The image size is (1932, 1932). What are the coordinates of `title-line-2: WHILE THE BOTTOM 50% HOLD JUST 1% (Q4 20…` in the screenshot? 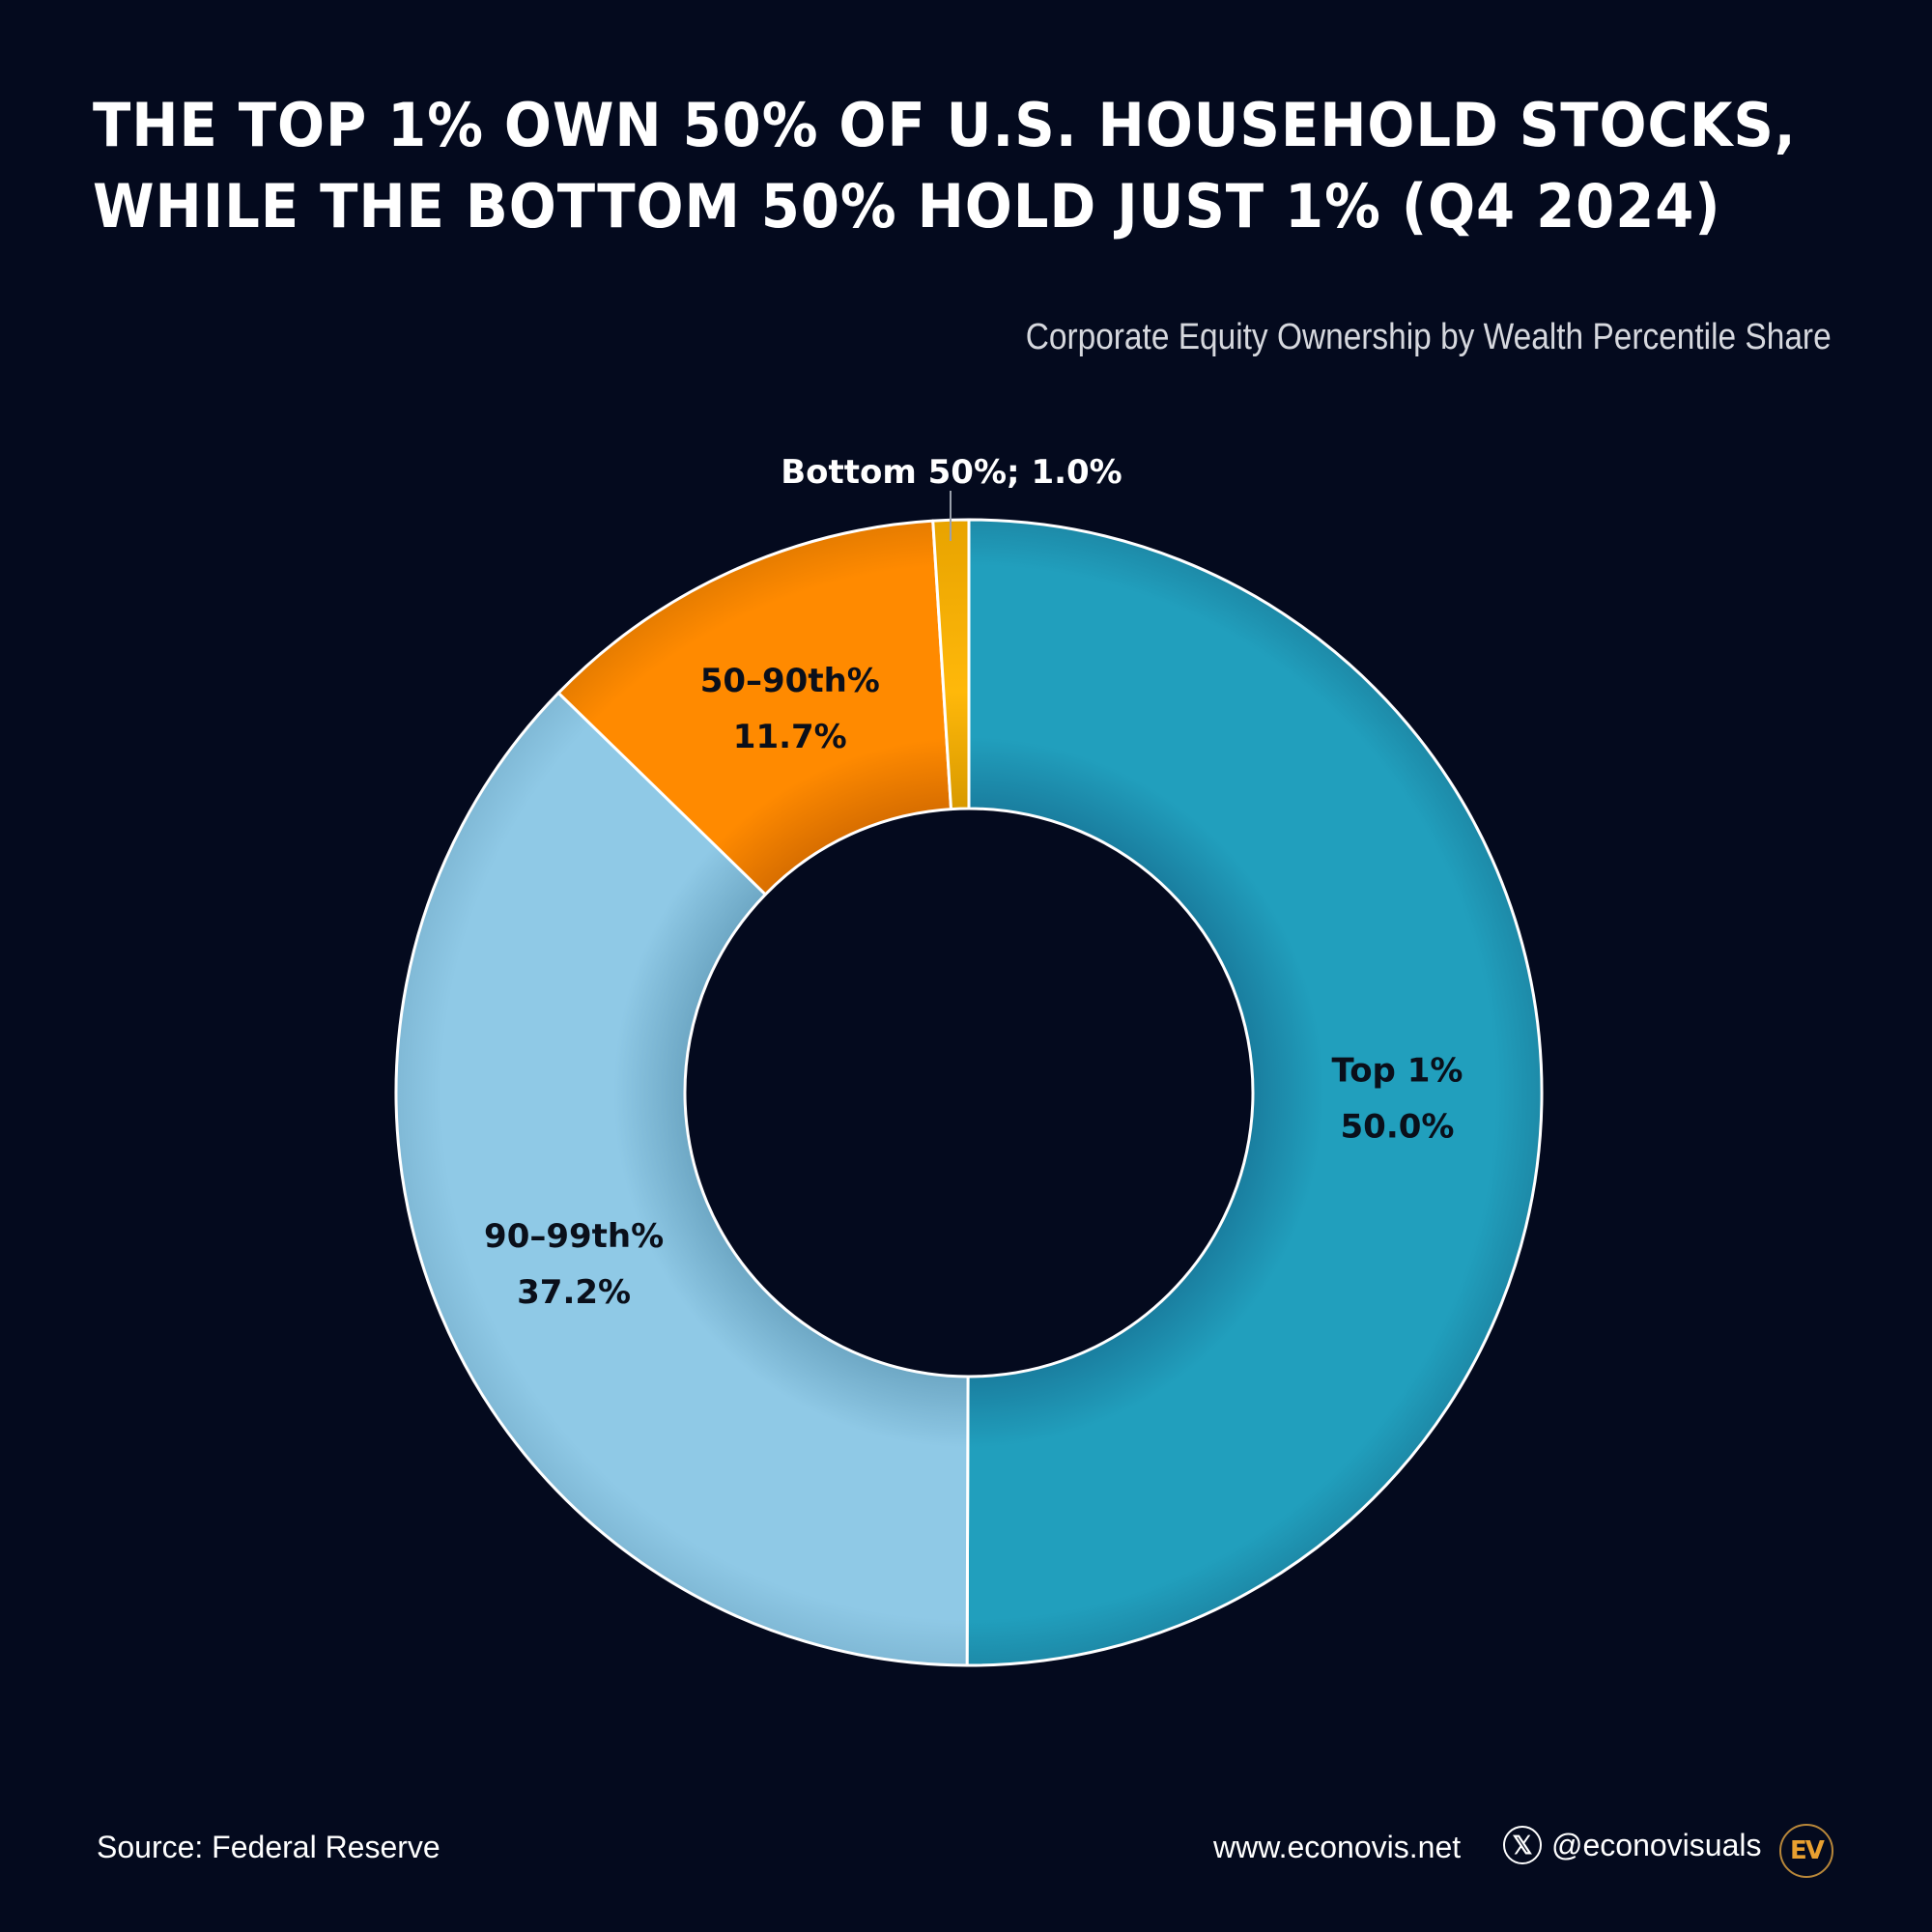 It's located at (907, 206).